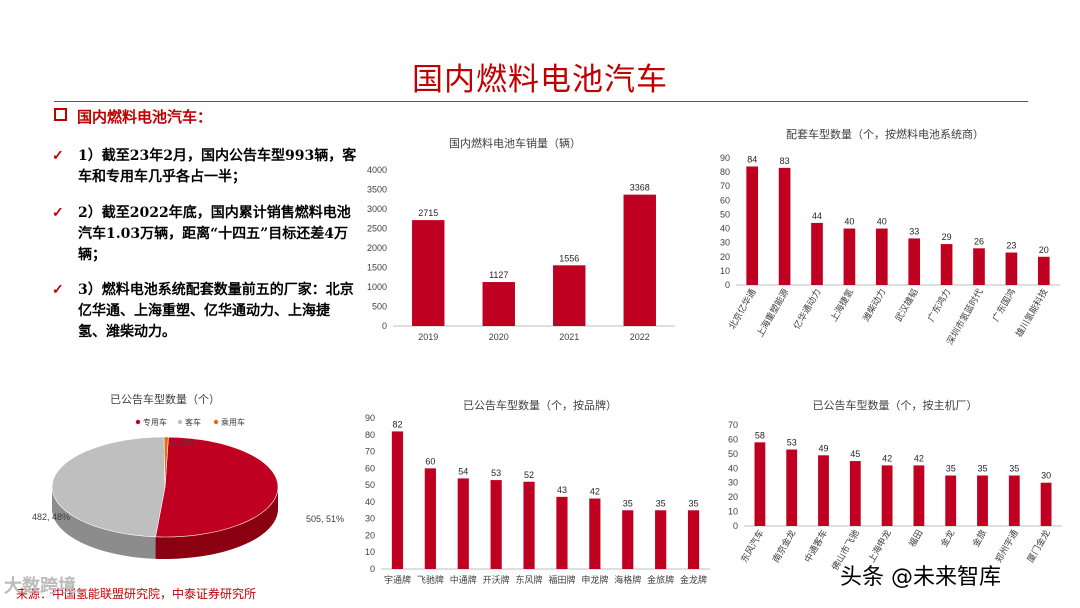  Describe the element at coordinates (397, 424) in the screenshot. I see `data-label: 82` at that location.